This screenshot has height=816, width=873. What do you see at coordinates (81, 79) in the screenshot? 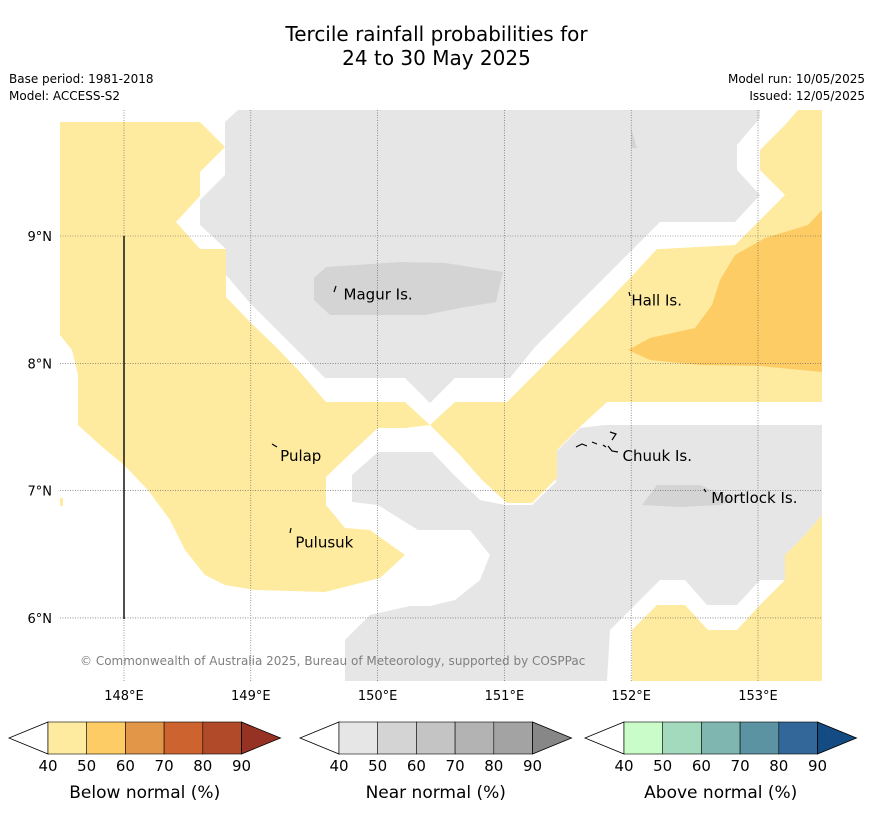
I see `base-period: Base period: 1981-2018` at bounding box center [81, 79].